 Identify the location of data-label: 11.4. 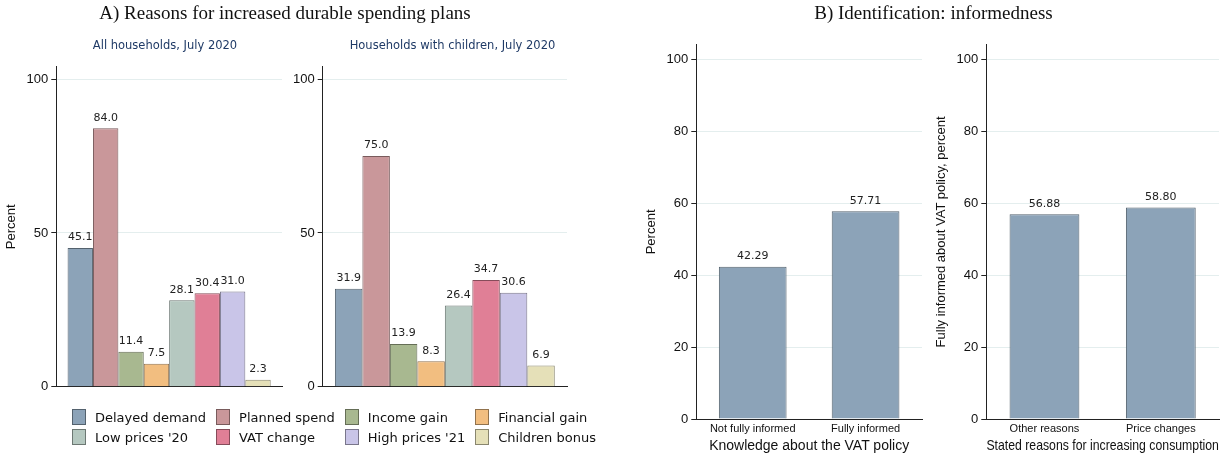
(131, 341).